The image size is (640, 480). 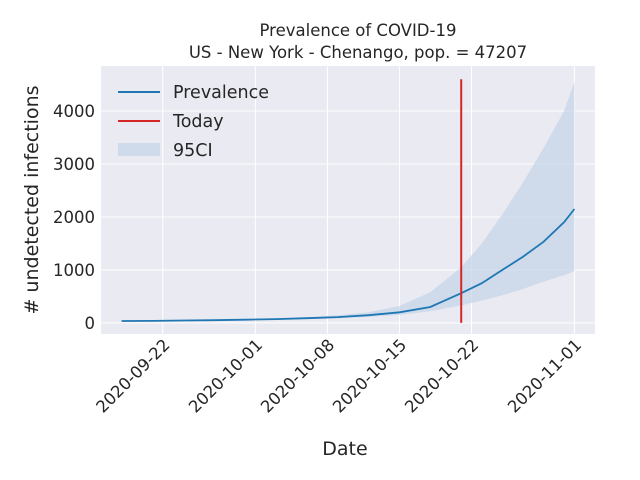 What do you see at coordinates (221, 93) in the screenshot?
I see `legend-prevalence-label: Prevalence` at bounding box center [221, 93].